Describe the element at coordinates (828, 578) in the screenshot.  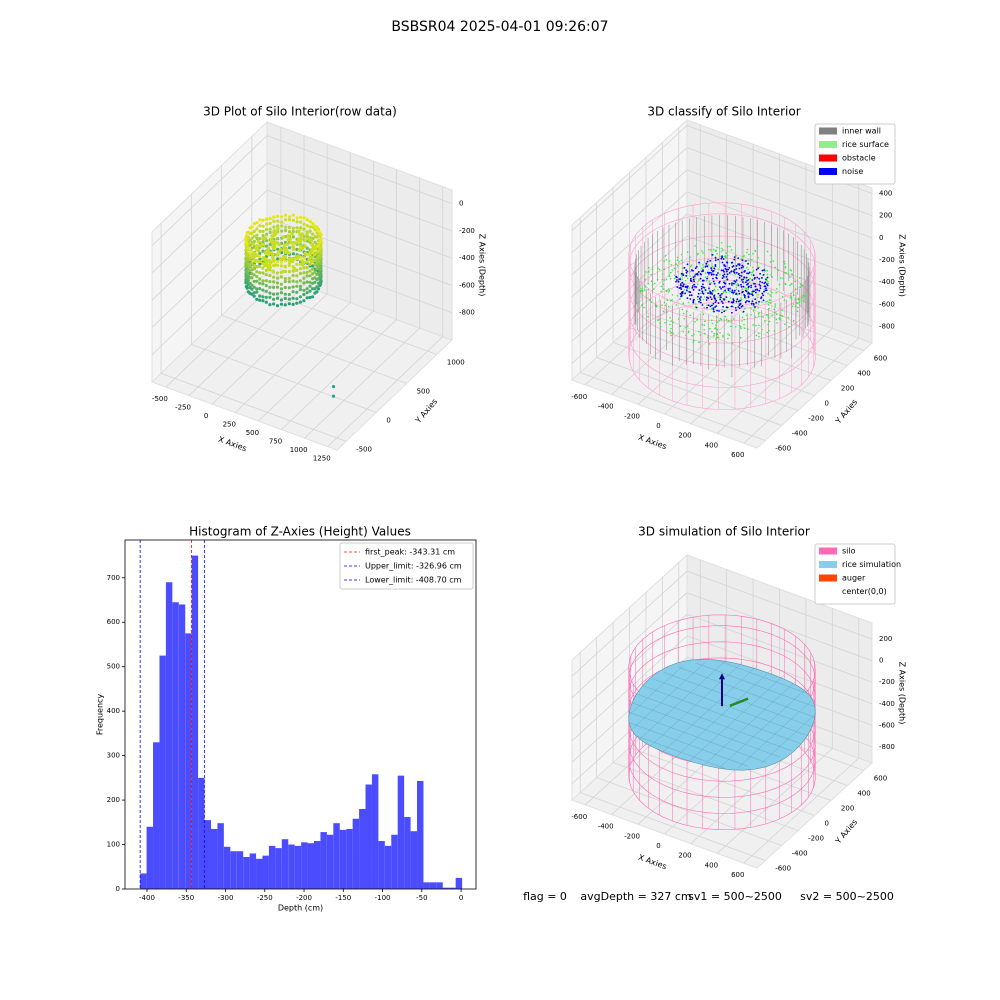
I see `legend-swatch` at that location.